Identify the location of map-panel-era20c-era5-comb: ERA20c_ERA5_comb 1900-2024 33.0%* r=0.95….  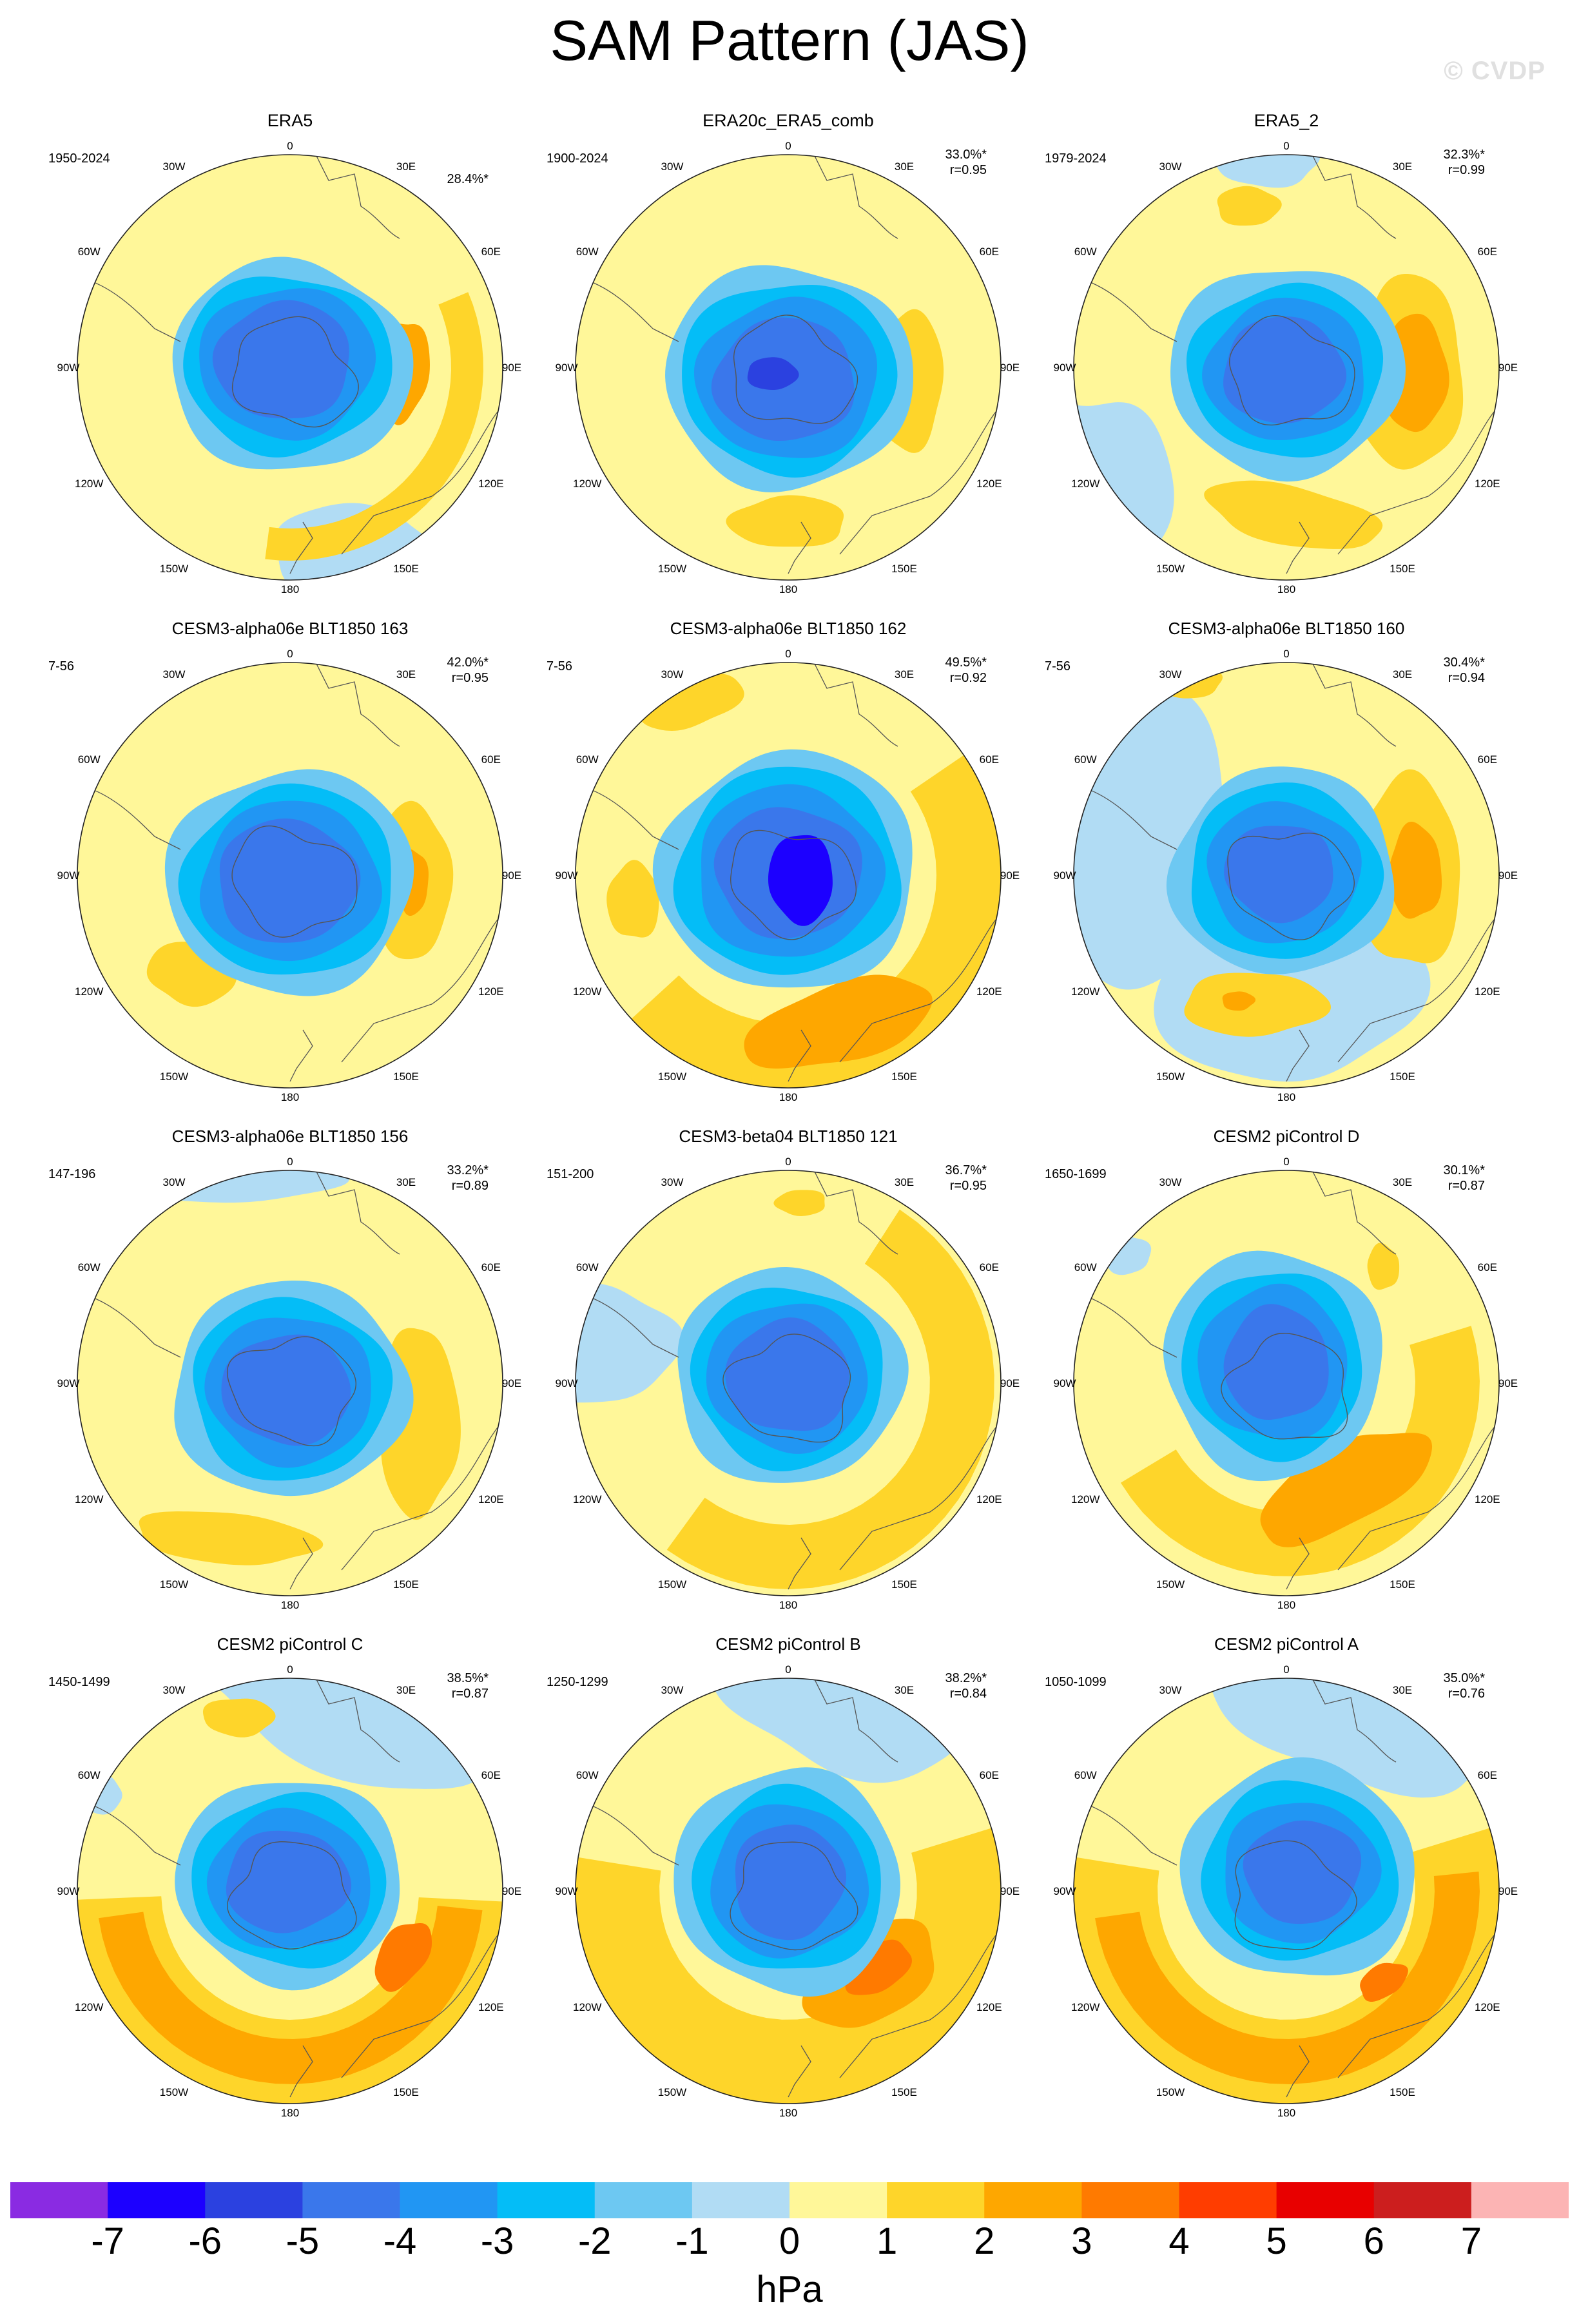
(788, 354).